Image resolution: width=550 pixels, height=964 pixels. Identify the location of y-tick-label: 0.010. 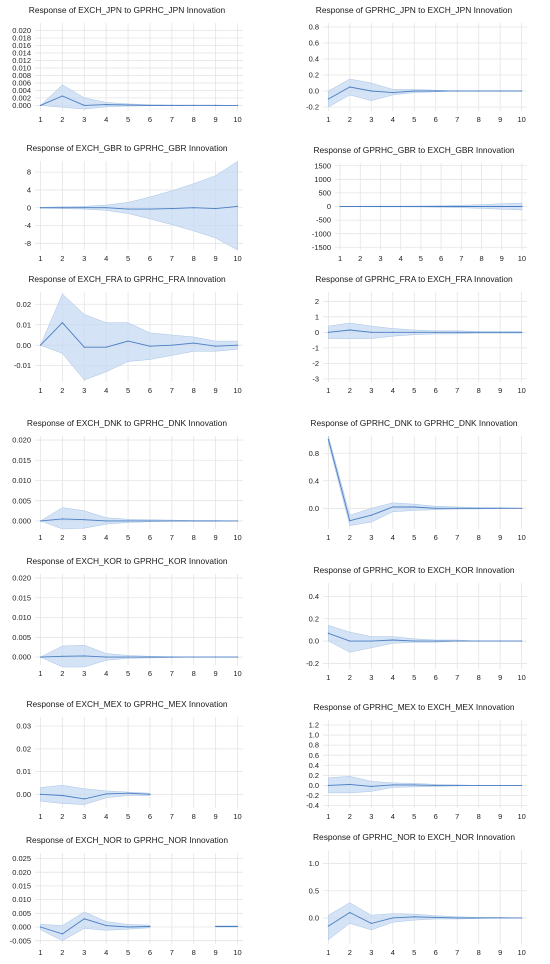
(21, 617).